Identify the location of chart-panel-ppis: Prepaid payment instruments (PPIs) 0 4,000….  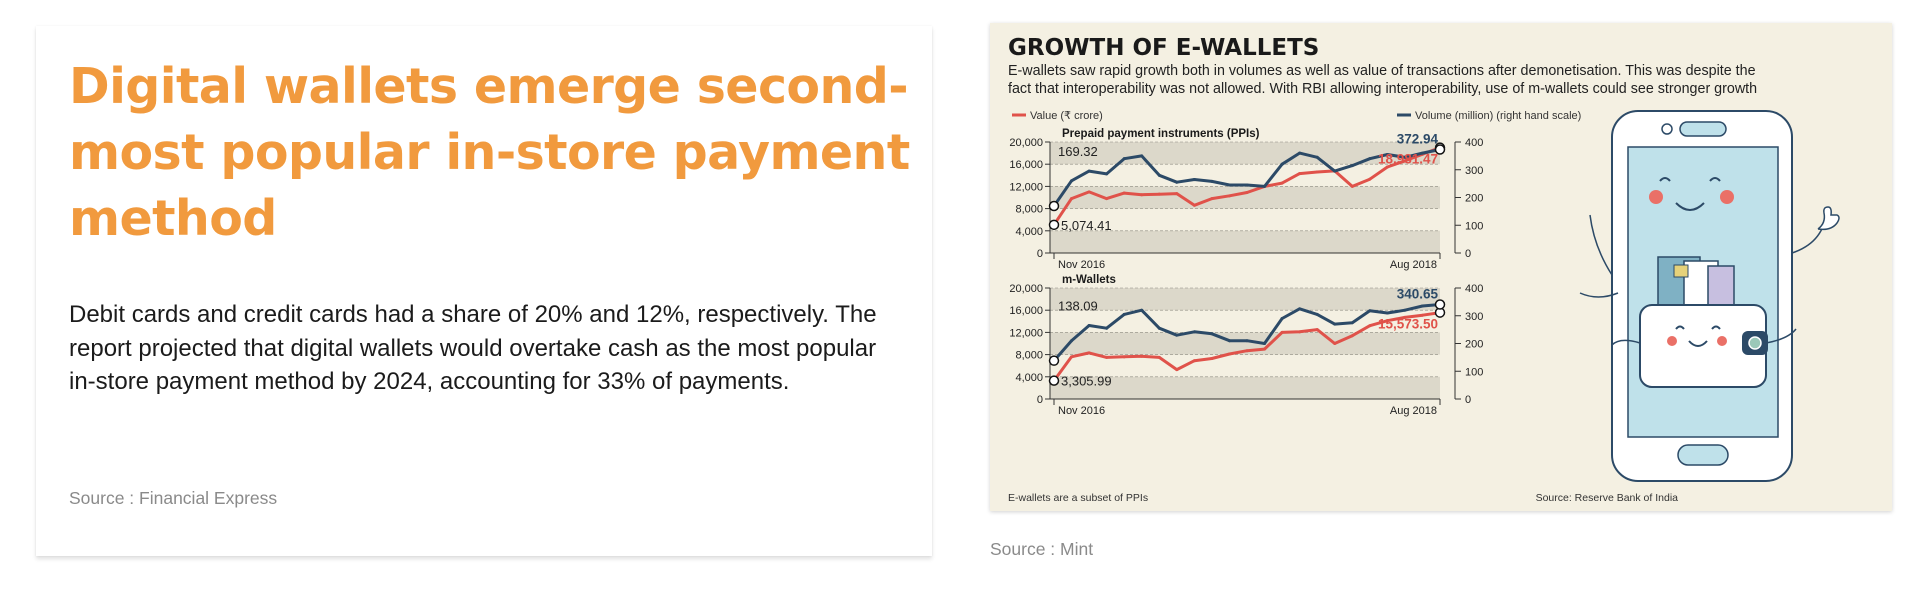
(1246, 199).